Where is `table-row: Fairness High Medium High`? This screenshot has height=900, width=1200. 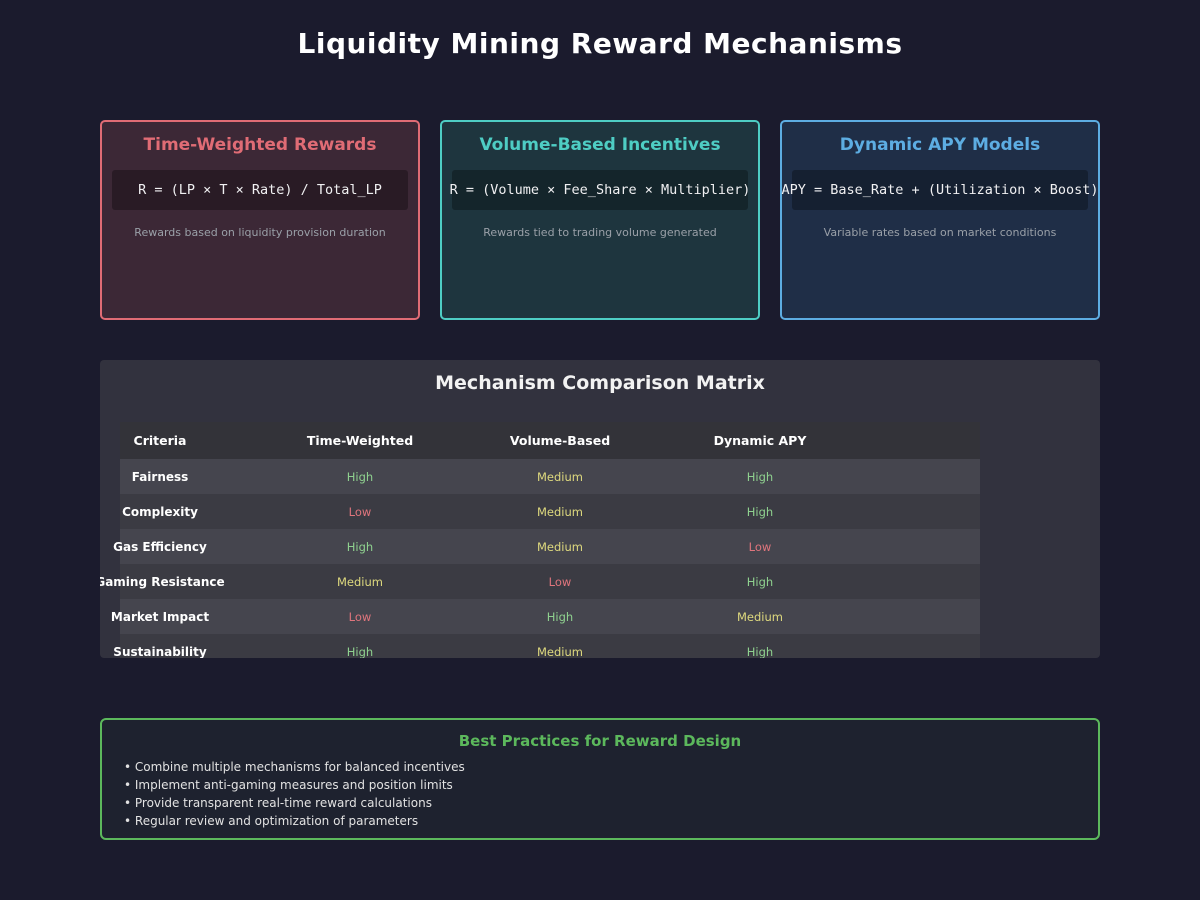
table-row: Fairness High Medium High is located at coordinates (550, 476).